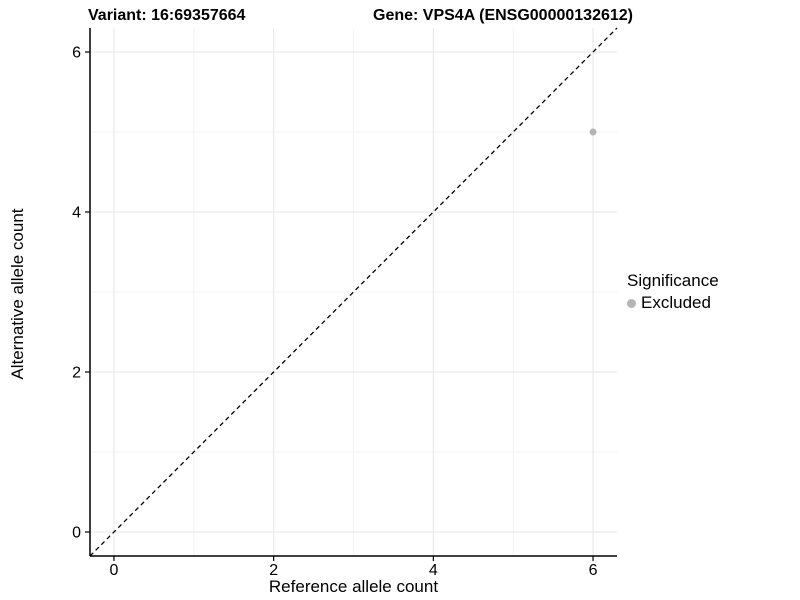 The height and width of the screenshot is (600, 800). I want to click on variant-title: Variant: 16:69357664, so click(167, 15).